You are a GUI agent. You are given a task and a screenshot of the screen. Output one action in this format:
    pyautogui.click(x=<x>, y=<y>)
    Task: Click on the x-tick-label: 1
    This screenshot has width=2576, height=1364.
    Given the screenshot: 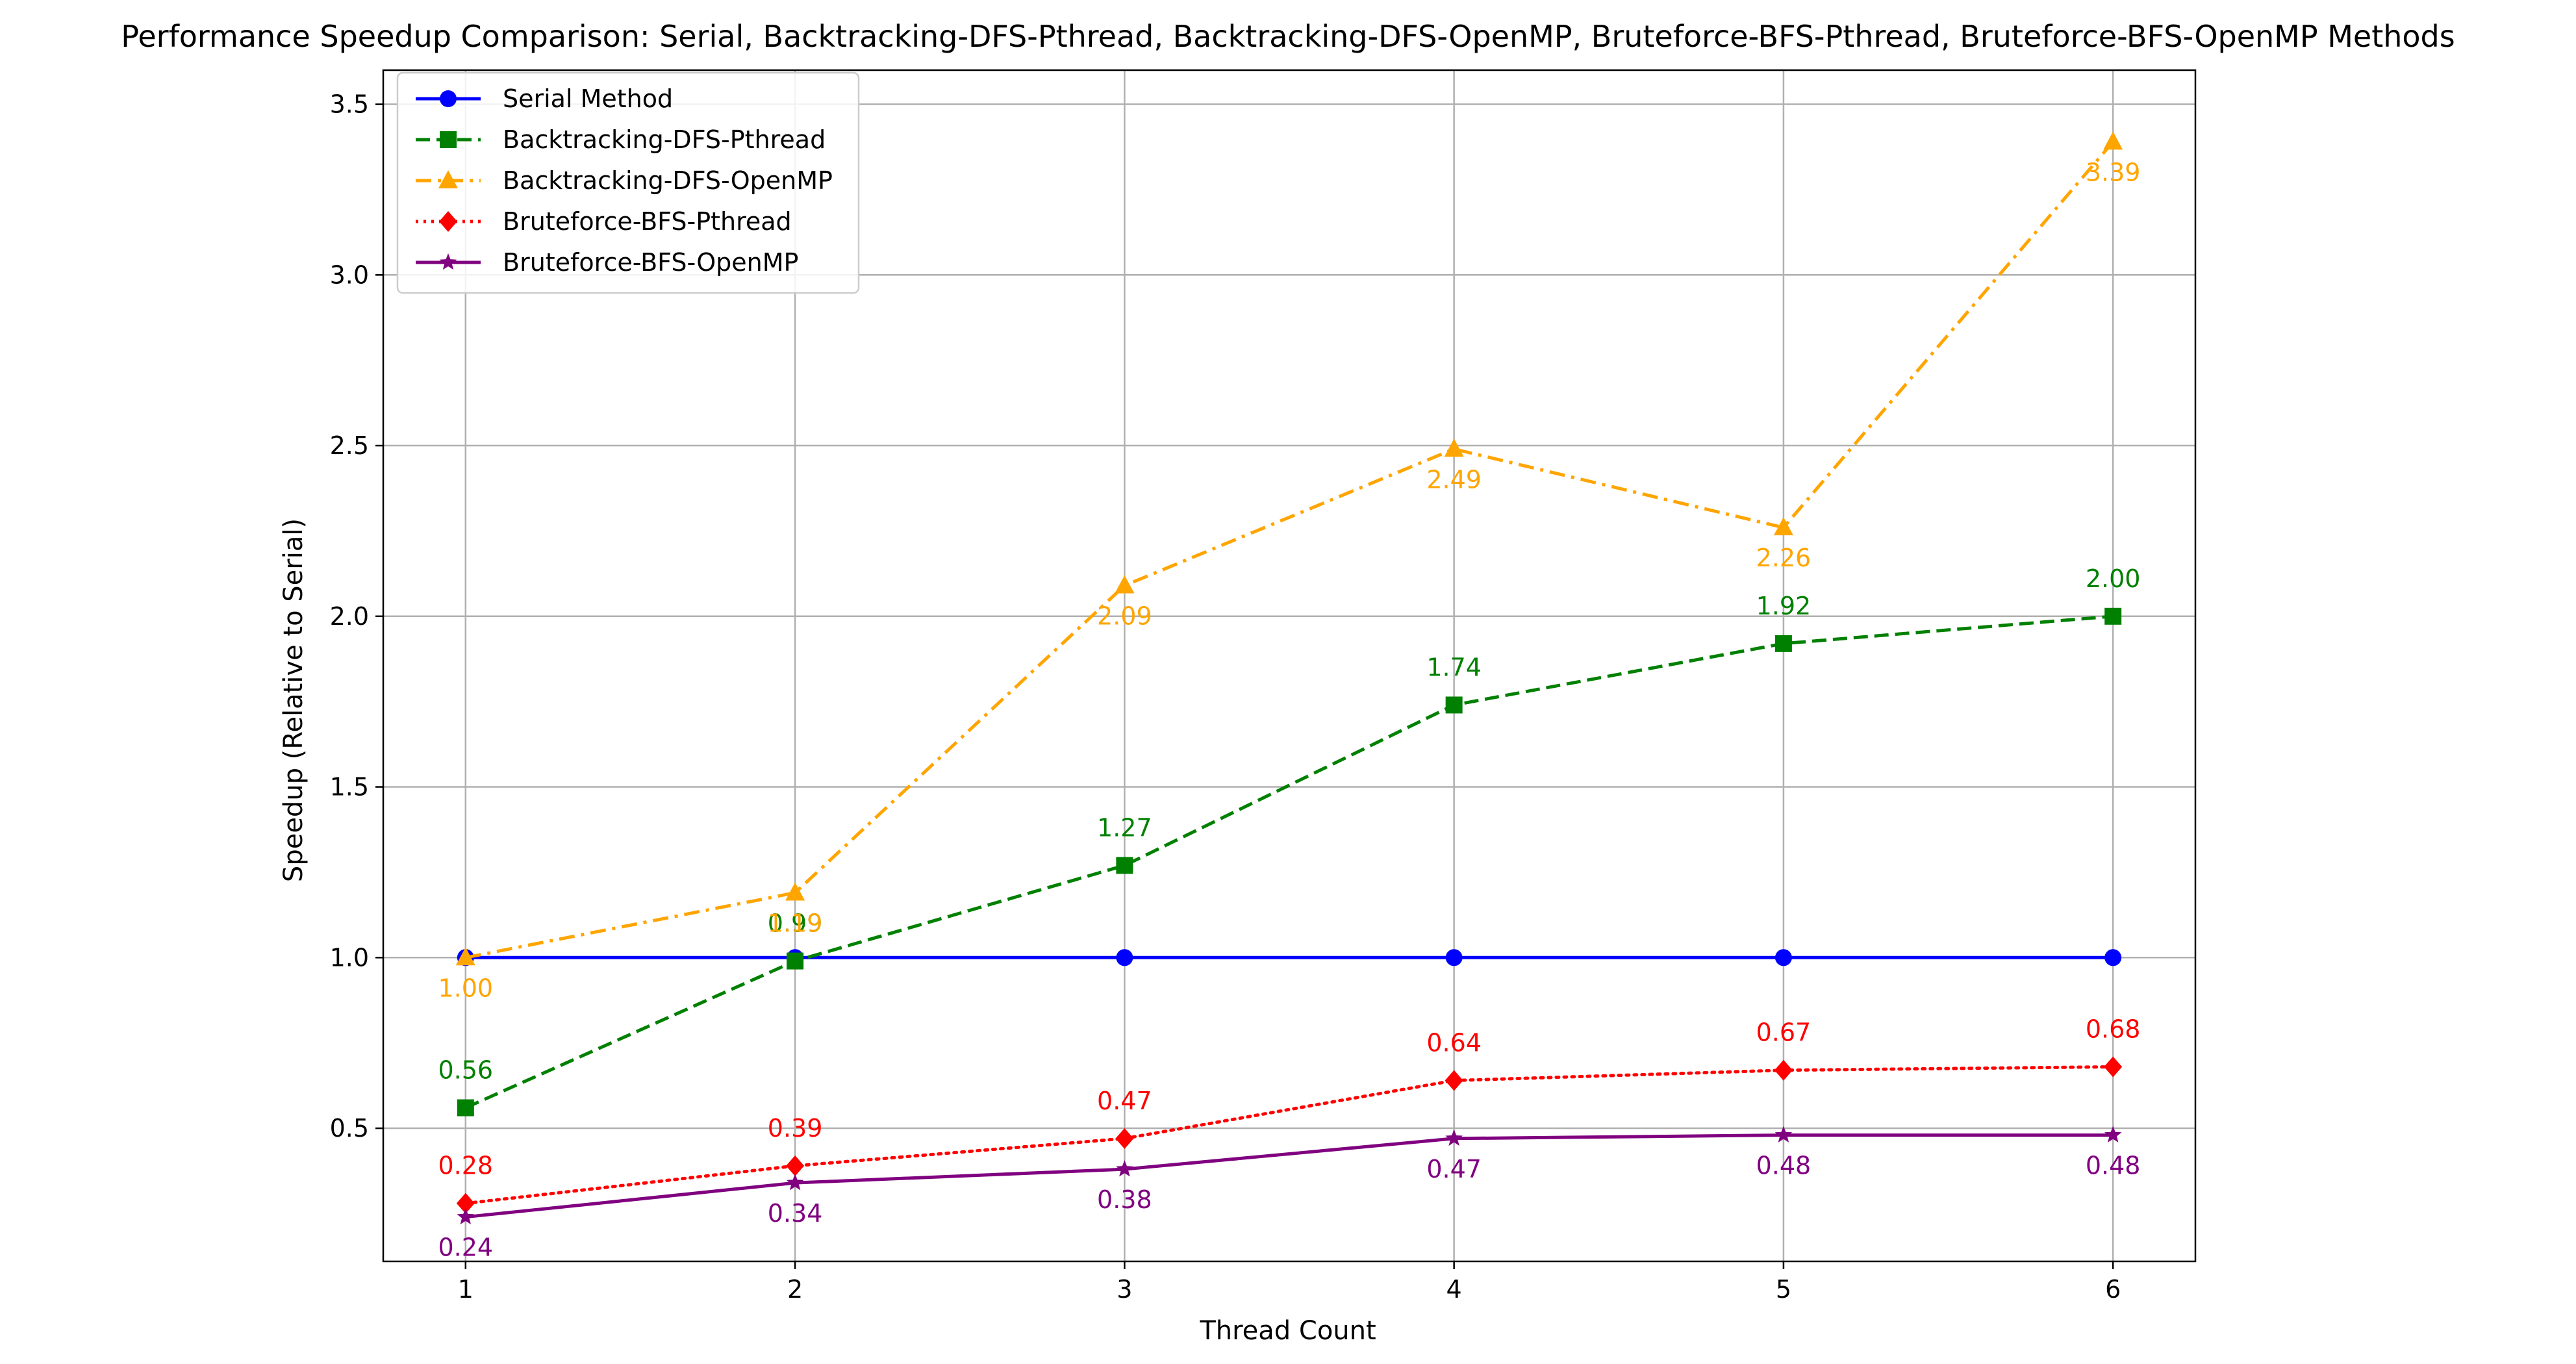 What is the action you would take?
    pyautogui.click(x=466, y=1289)
    